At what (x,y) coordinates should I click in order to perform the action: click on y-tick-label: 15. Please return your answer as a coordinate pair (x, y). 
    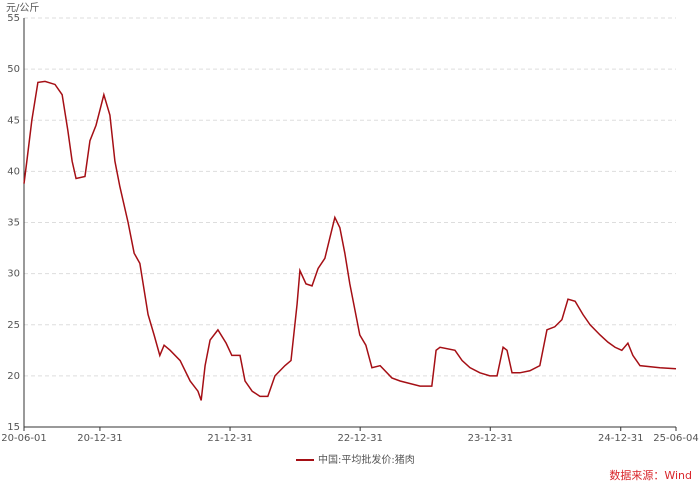
    Looking at the image, I should click on (13, 427).